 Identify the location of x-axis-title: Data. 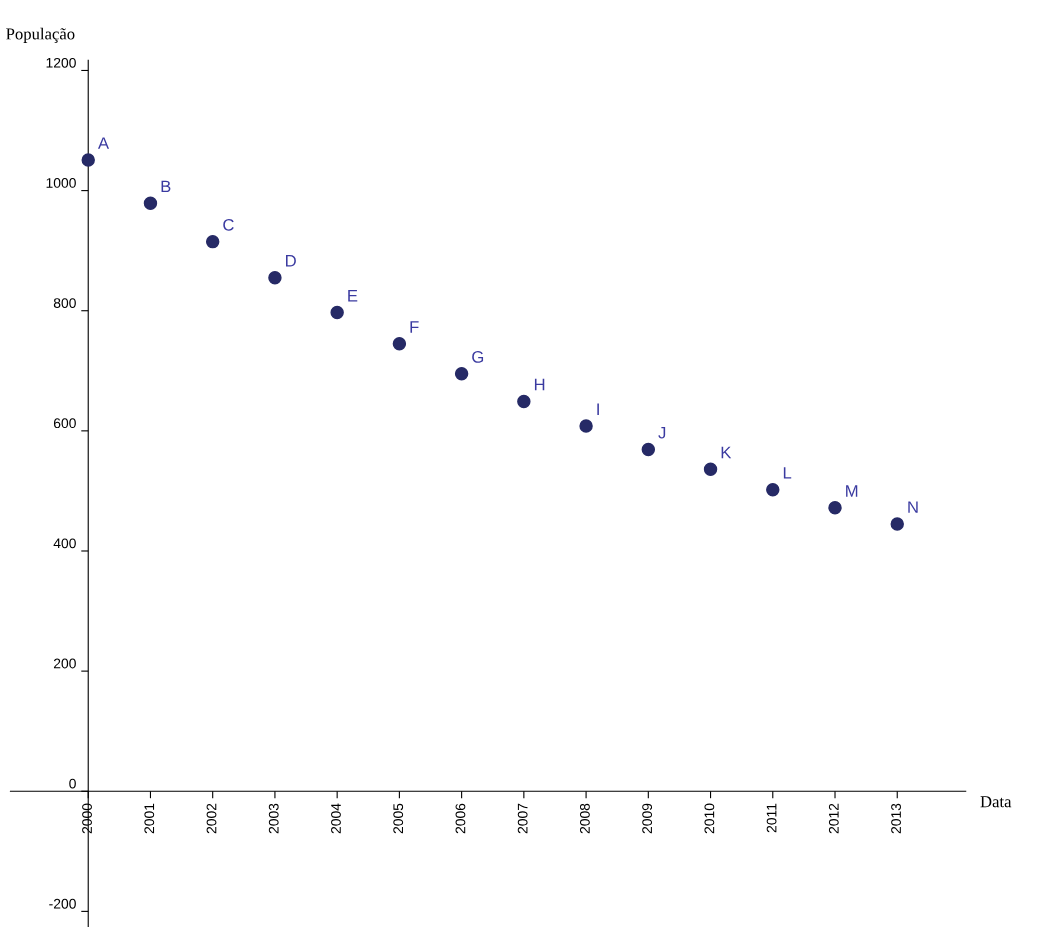
(996, 802).